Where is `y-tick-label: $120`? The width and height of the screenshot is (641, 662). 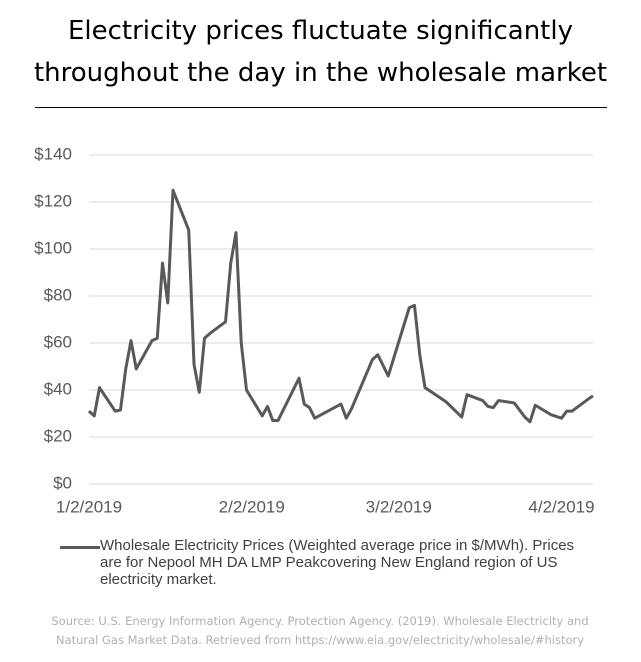
y-tick-label: $120 is located at coordinates (53, 200).